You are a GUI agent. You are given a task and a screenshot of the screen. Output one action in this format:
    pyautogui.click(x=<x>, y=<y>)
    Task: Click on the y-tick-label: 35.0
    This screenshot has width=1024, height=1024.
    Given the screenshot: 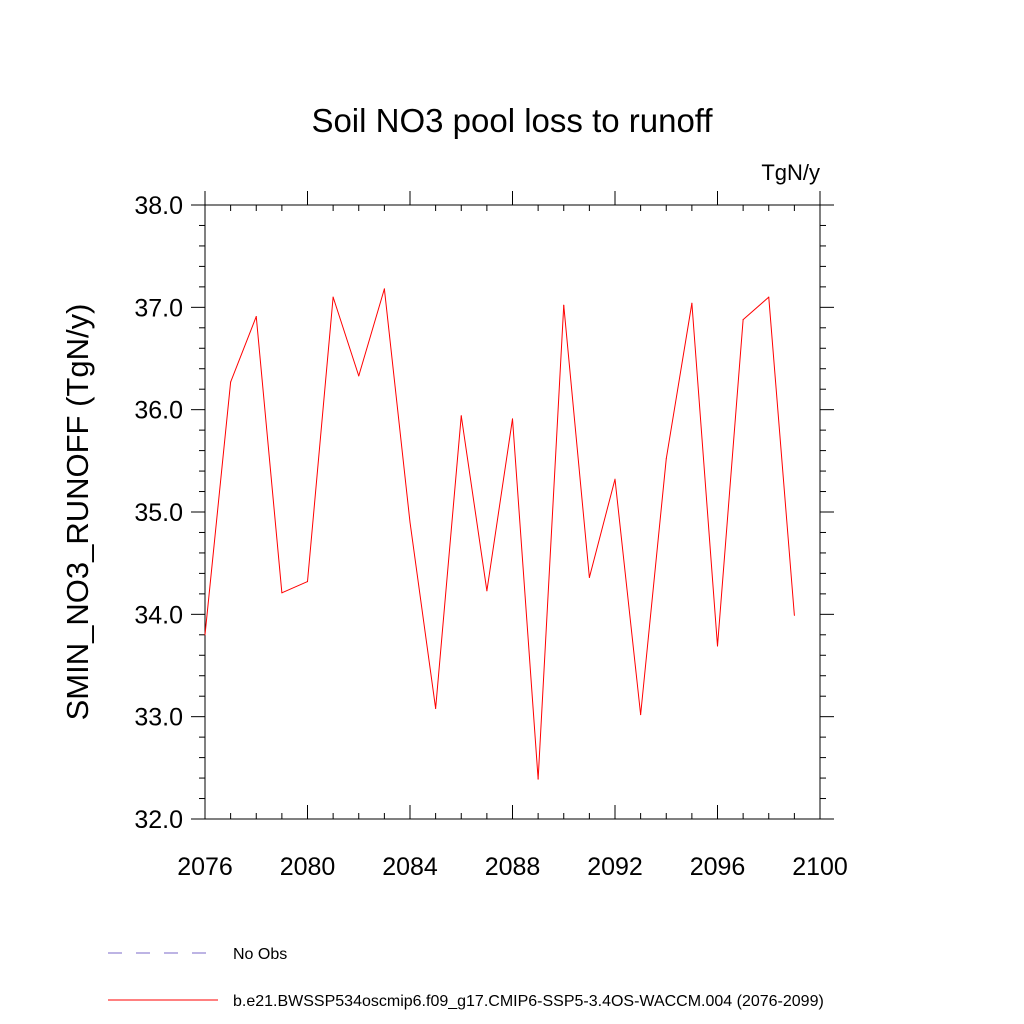 What is the action you would take?
    pyautogui.click(x=158, y=513)
    